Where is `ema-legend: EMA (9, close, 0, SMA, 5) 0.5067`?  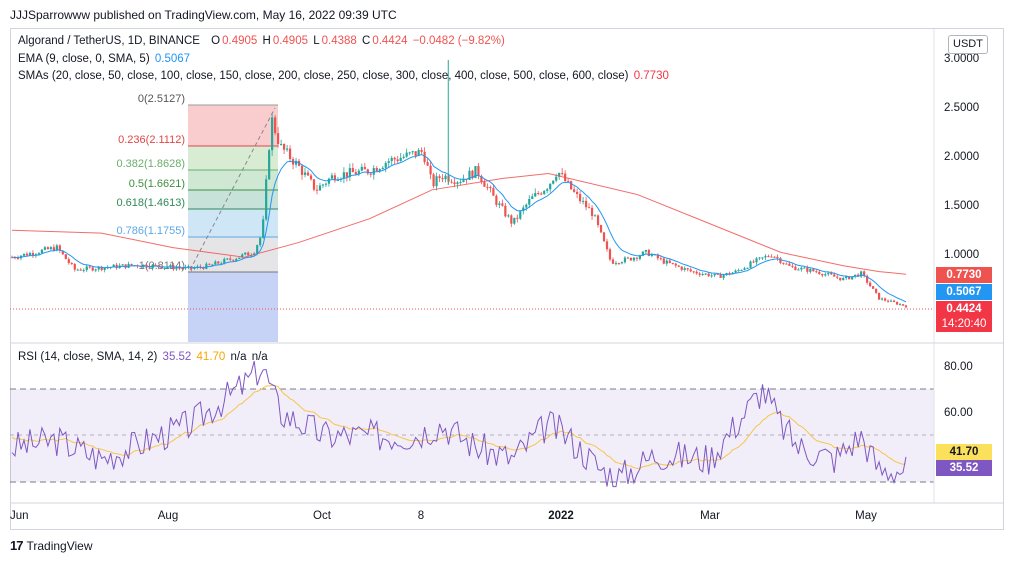
ema-legend: EMA (9, close, 0, SMA, 5) 0.5067 is located at coordinates (105, 59).